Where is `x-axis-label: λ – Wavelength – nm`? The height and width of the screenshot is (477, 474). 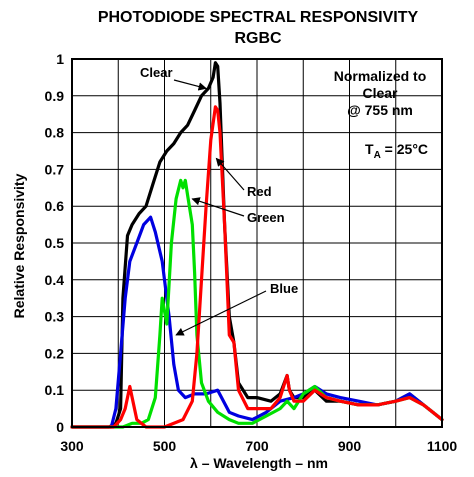
x-axis-label: λ – Wavelength – nm is located at coordinates (259, 463).